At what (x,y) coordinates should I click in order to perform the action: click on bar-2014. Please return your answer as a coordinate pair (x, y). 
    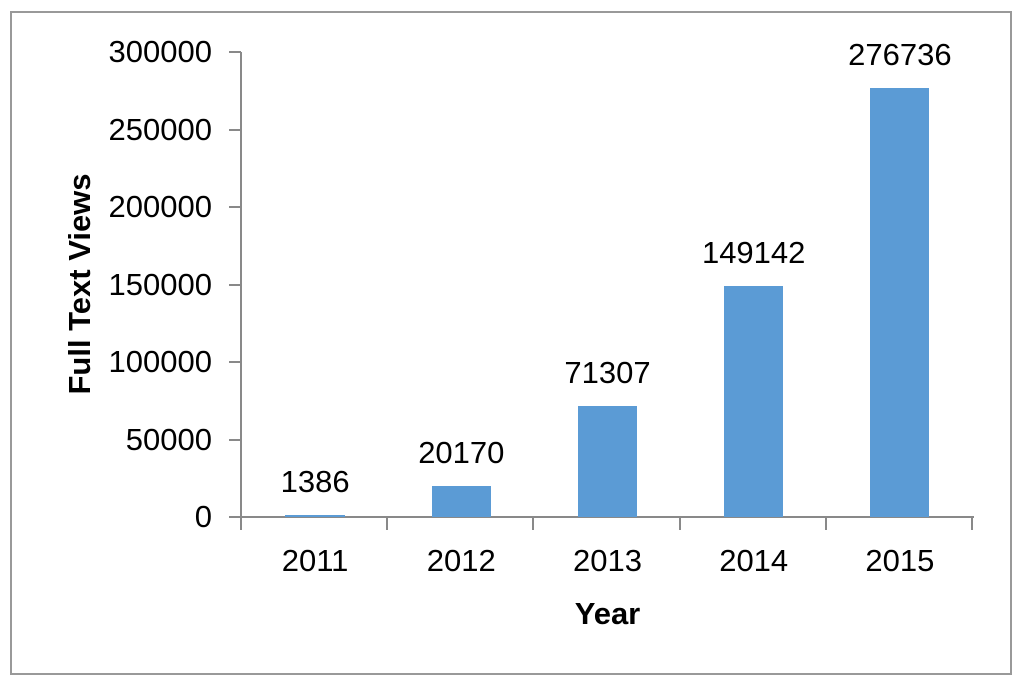
    Looking at the image, I should click on (754, 401).